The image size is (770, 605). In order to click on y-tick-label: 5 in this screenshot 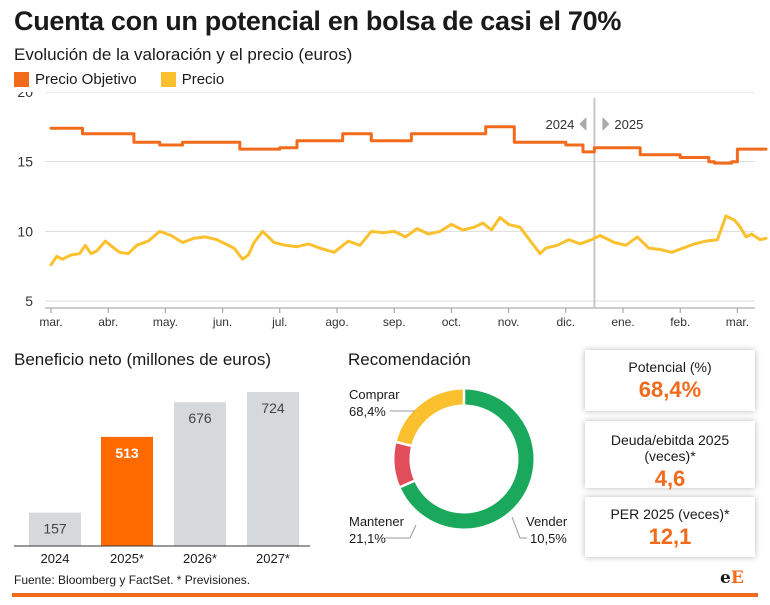, I will do `click(29, 301)`.